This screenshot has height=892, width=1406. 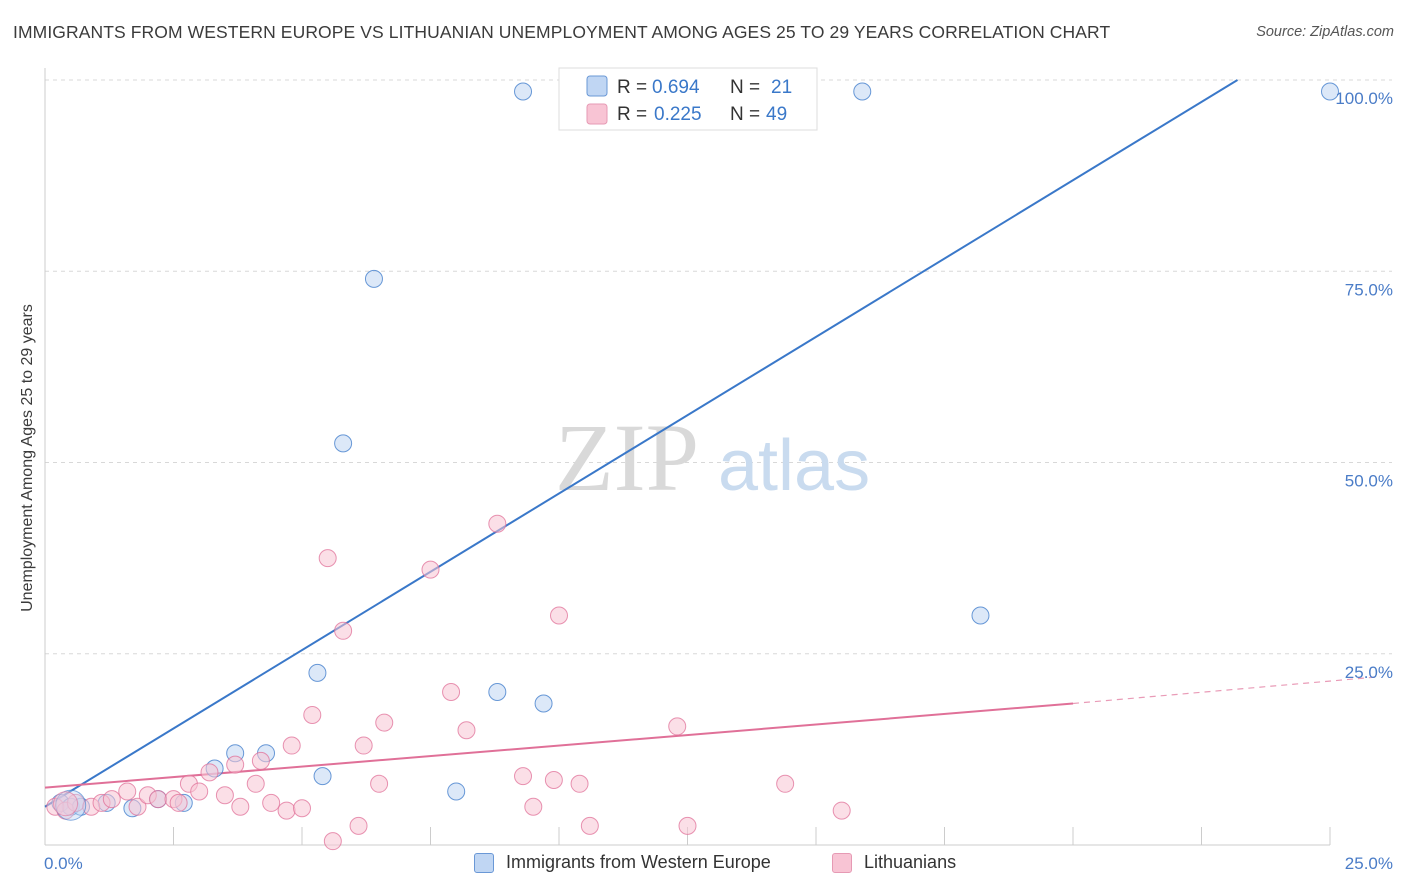 I want to click on watermark-zip: ZIP, so click(x=627, y=457).